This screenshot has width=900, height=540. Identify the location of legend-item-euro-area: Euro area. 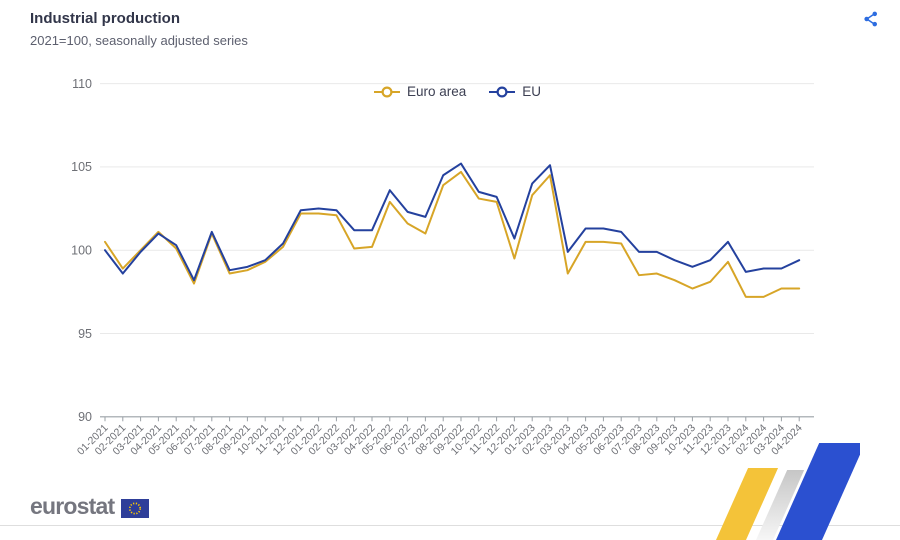
(419, 91).